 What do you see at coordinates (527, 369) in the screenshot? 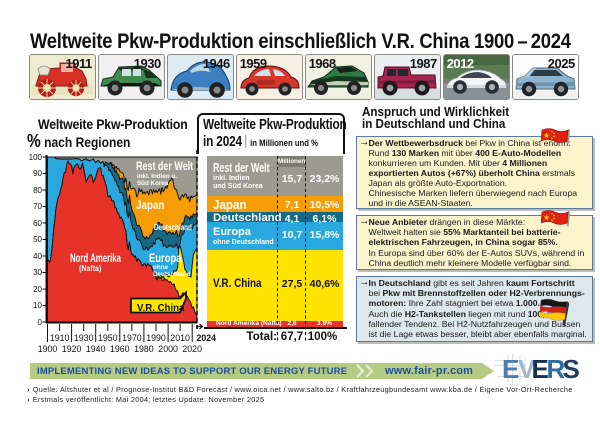
I see `svg-text: V` at bounding box center [527, 369].